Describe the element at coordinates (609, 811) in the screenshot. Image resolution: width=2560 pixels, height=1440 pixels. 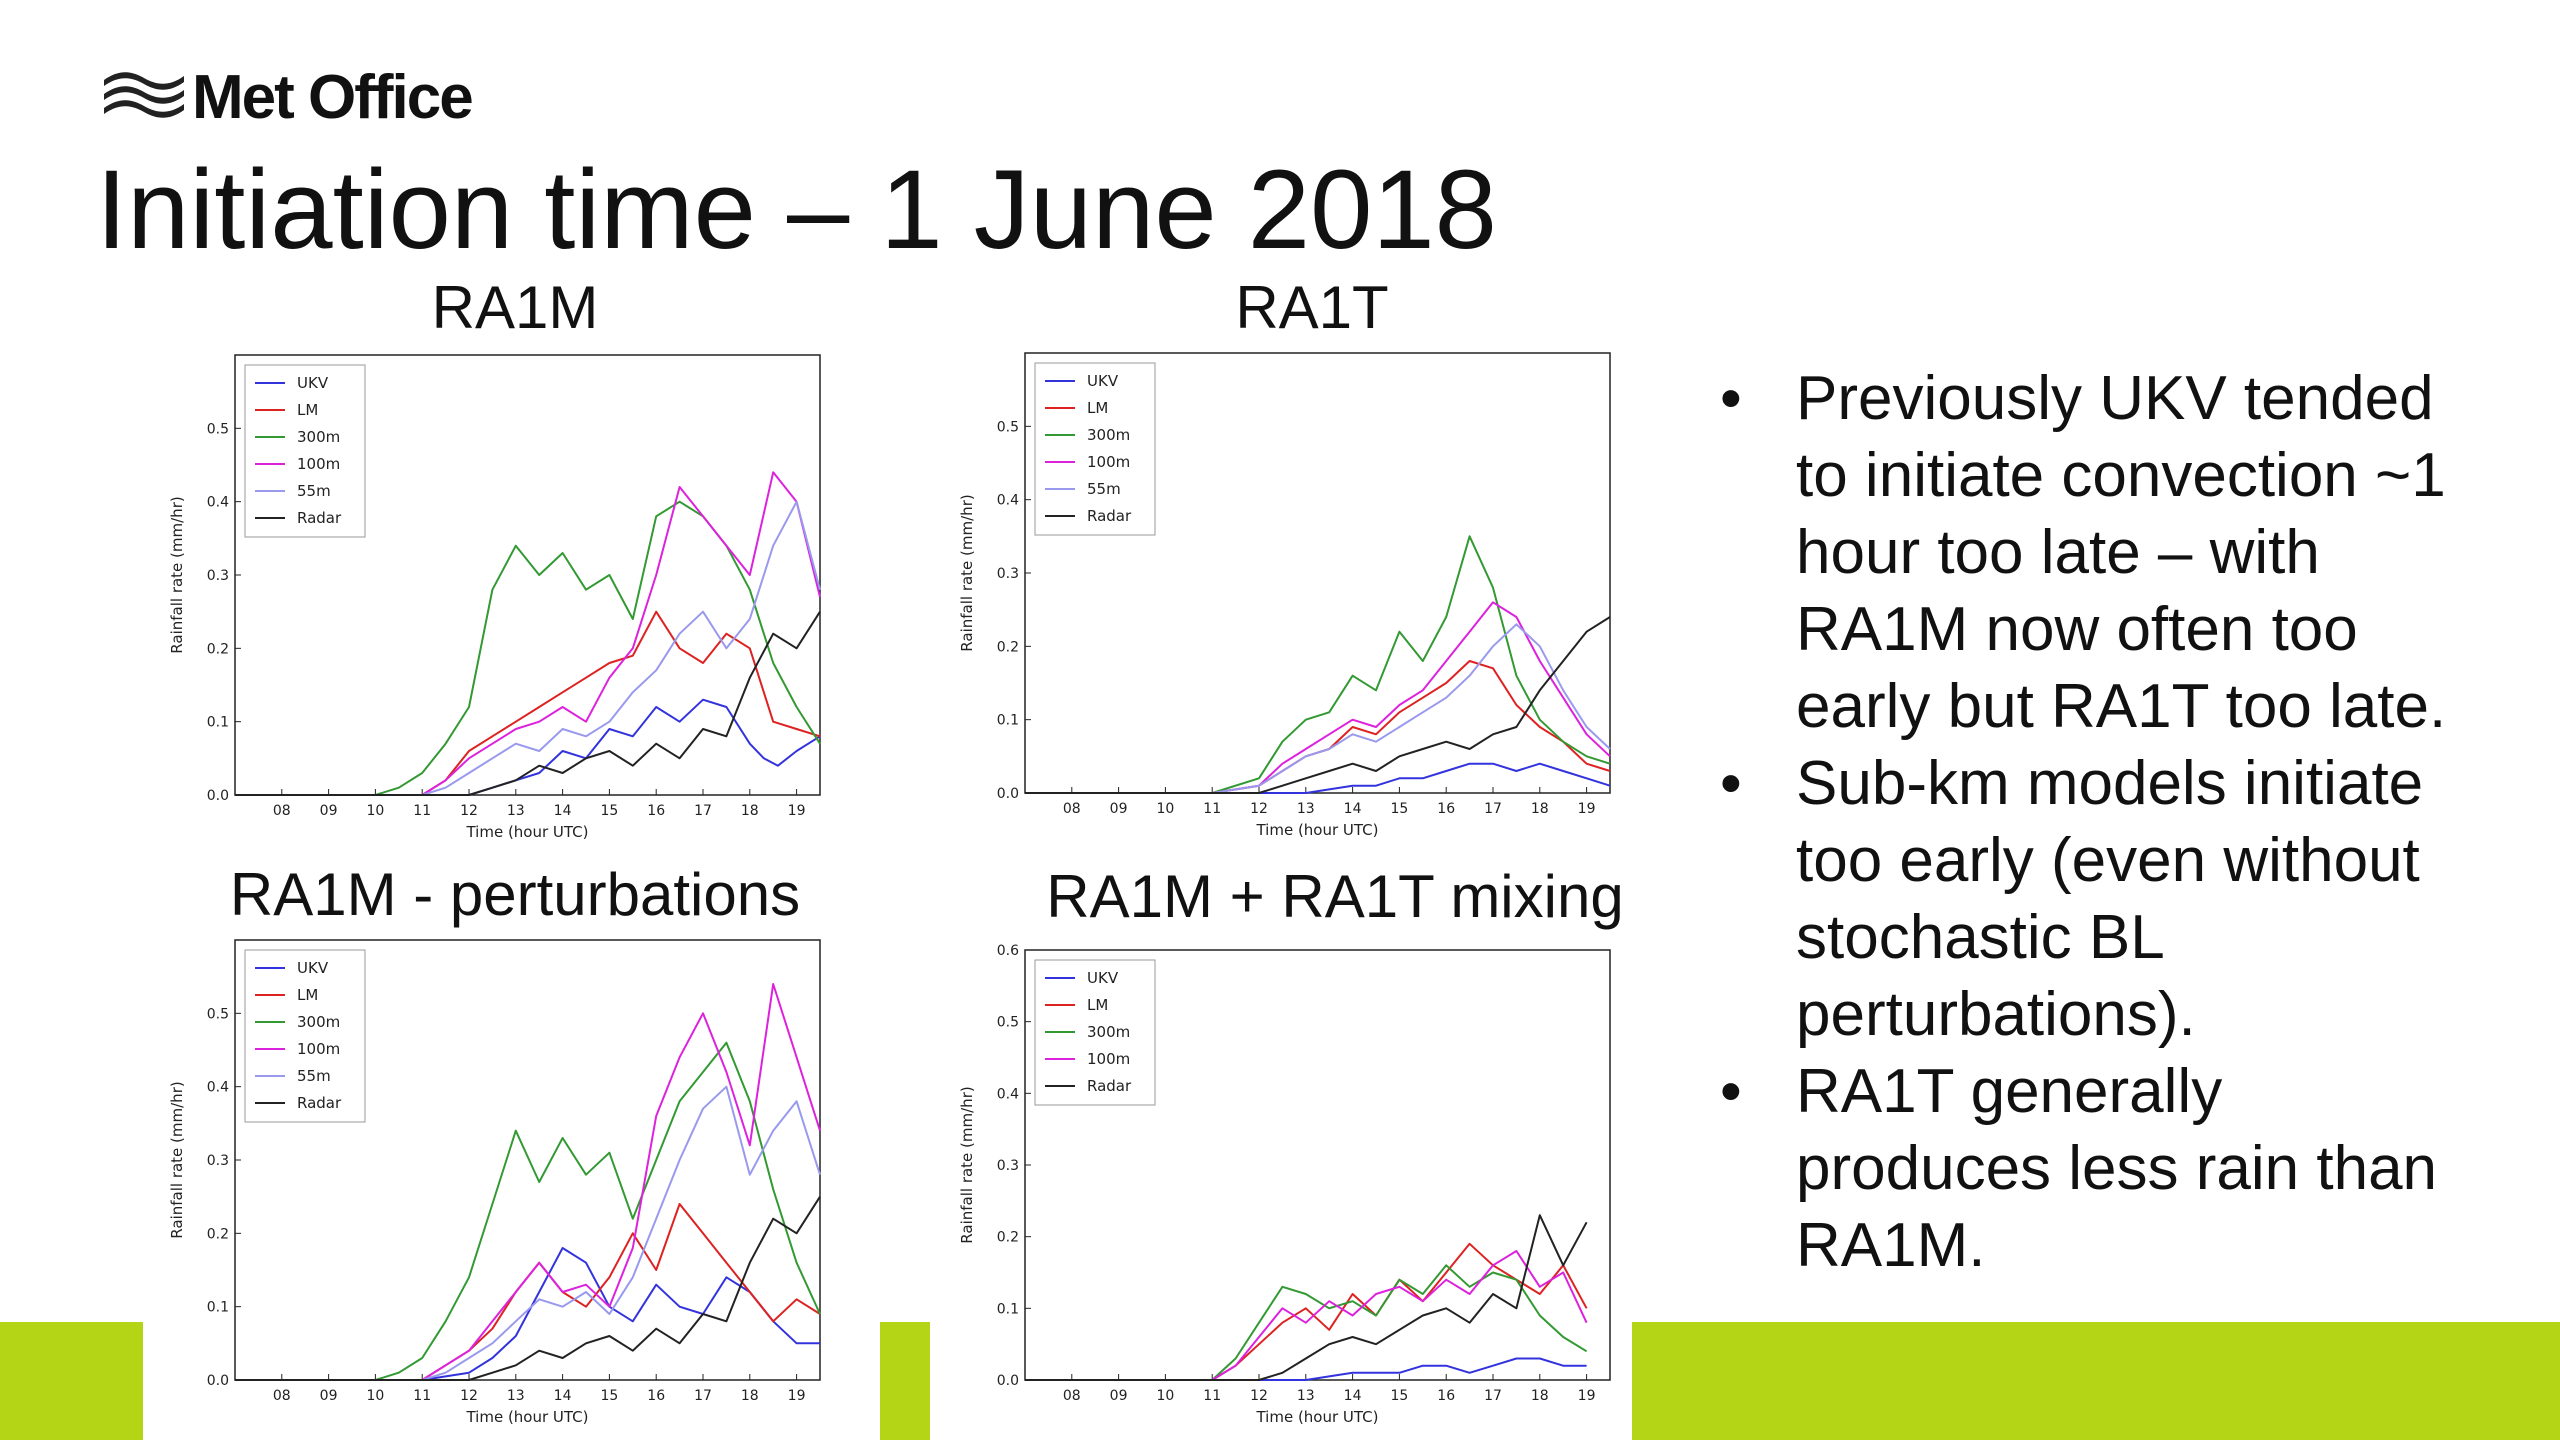
I see `x-tick-label: 15` at that location.